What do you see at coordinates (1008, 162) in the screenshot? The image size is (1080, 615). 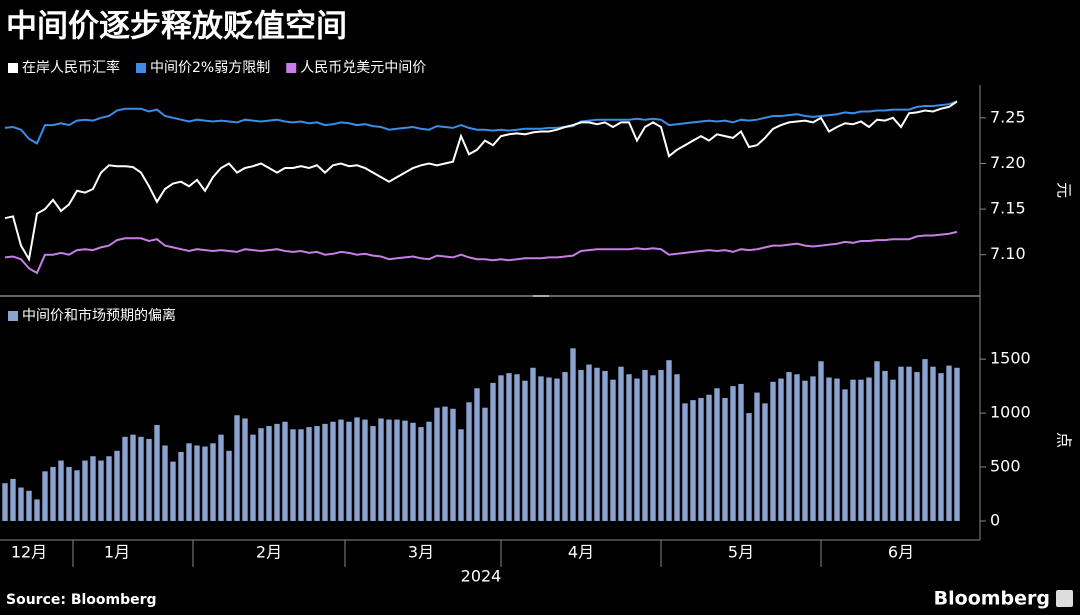 I see `y-tick-label: 7.20` at bounding box center [1008, 162].